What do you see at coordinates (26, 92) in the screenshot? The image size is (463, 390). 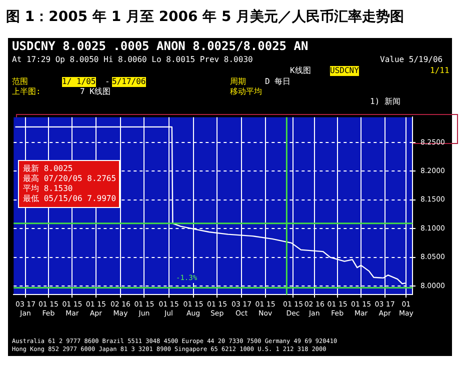 I see `text: 上半图:` at bounding box center [26, 92].